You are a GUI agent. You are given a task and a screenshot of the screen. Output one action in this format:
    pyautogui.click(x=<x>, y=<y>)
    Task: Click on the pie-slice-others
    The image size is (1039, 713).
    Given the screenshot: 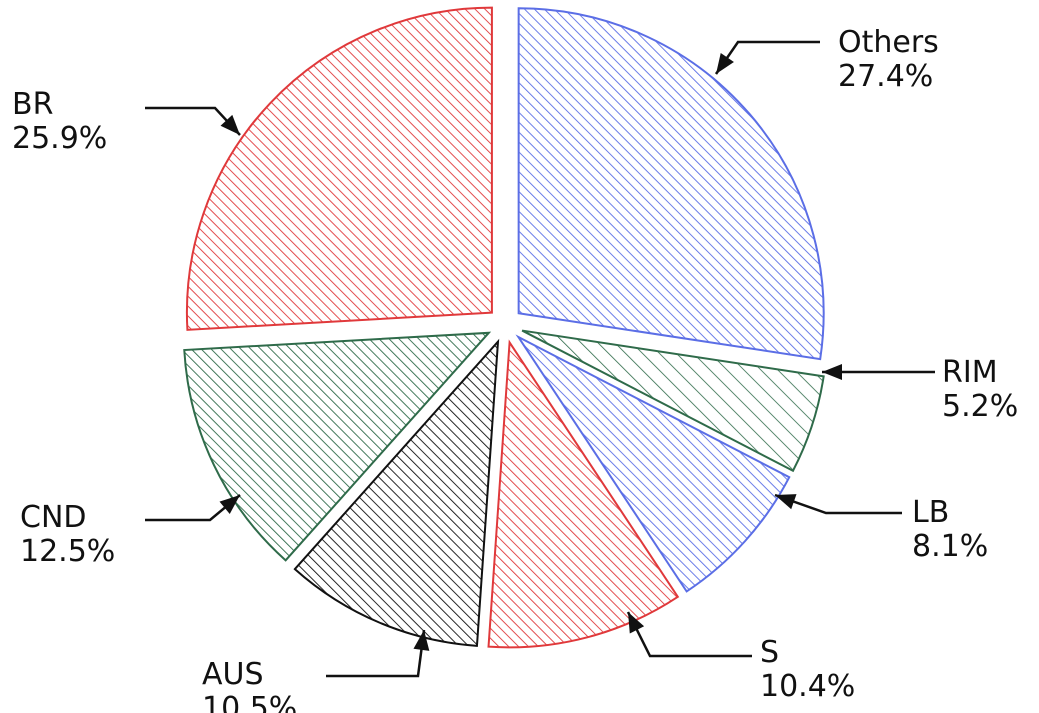 What is the action you would take?
    pyautogui.click(x=671, y=184)
    